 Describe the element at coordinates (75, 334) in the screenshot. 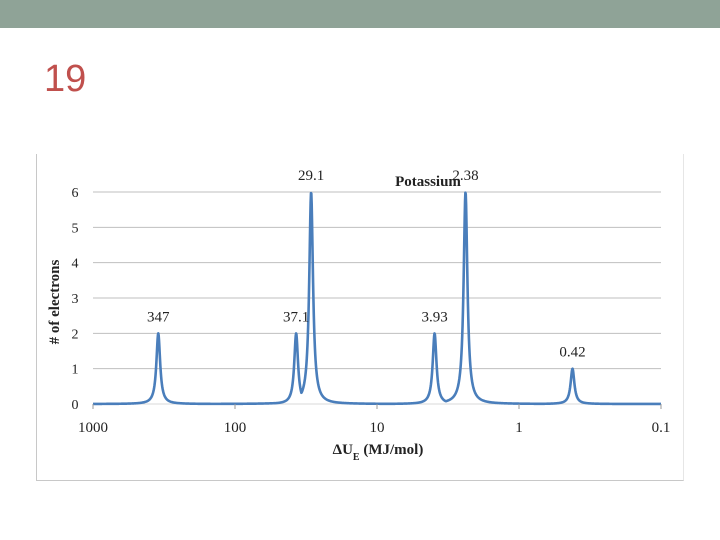

I see `y-tick-label: 2` at that location.